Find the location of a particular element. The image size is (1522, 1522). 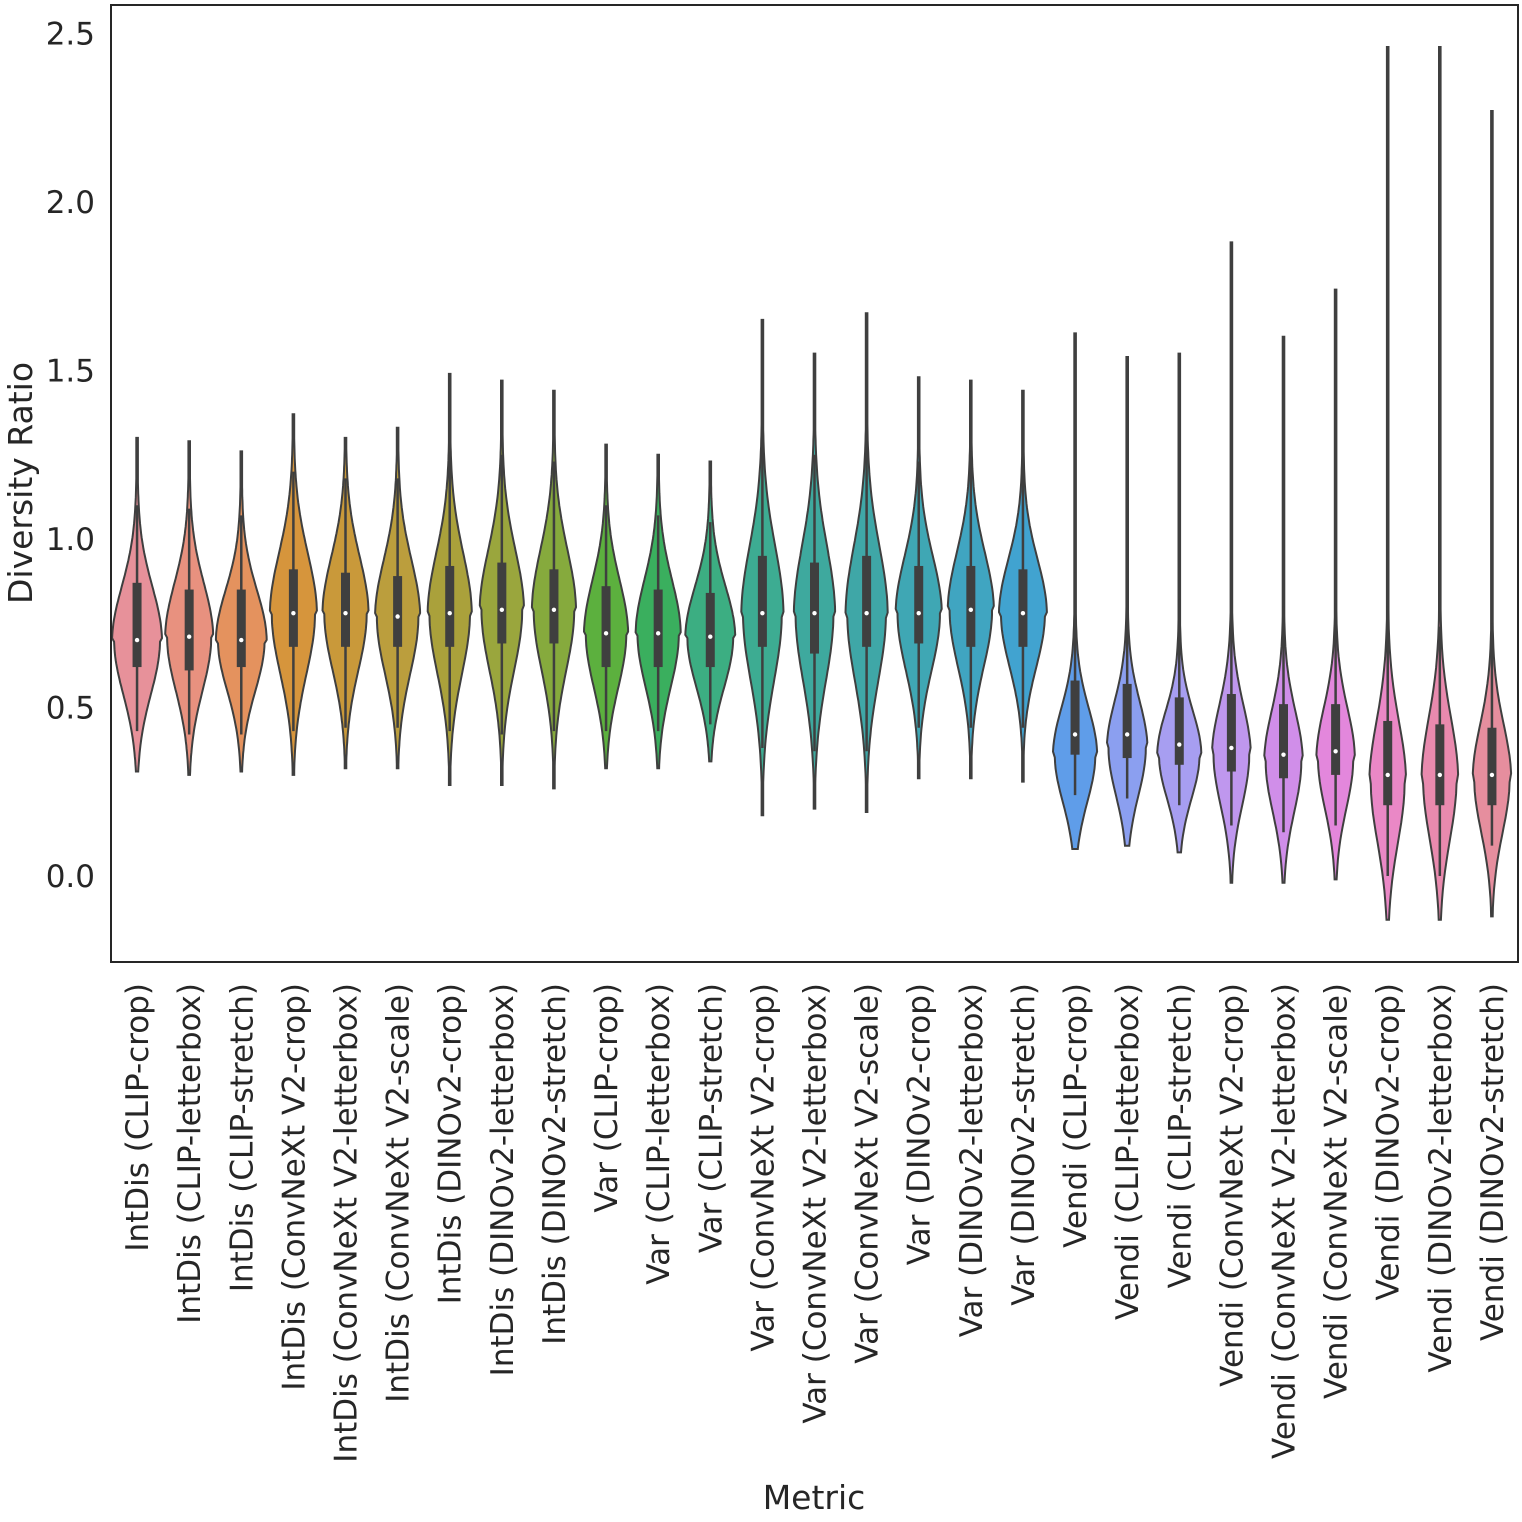

x-tick-label: IntDis (CLIP-crop) is located at coordinates (138, 1117).